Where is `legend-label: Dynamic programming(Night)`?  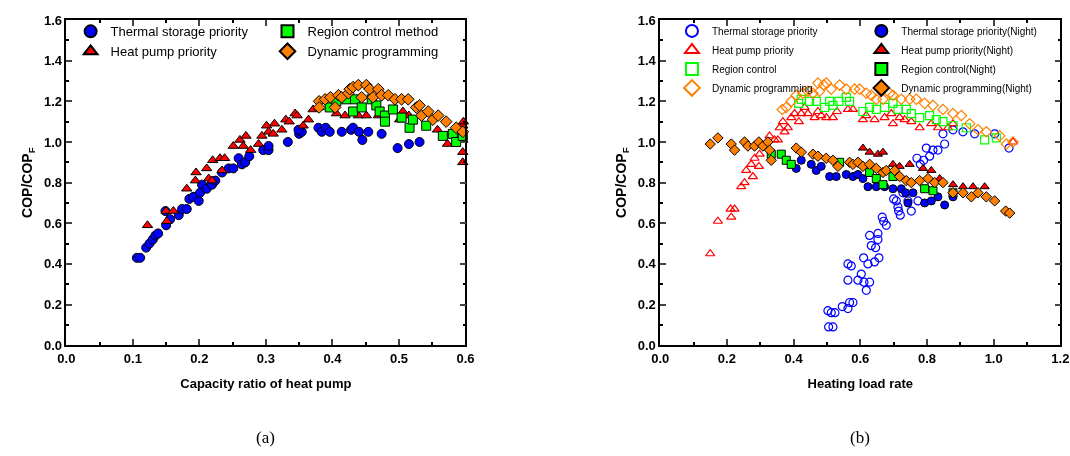 legend-label: Dynamic programming(Night) is located at coordinates (966, 88).